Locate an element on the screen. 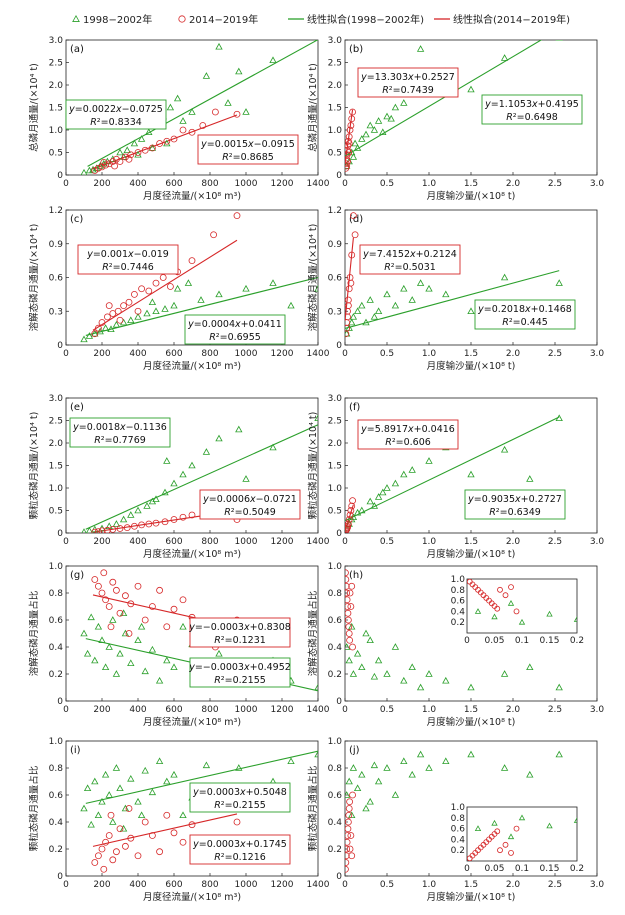 Image resolution: width=625 pixels, height=915 pixels. x-axis-label: 月度径流量/(×10⁸ m³) is located at coordinates (192, 366).